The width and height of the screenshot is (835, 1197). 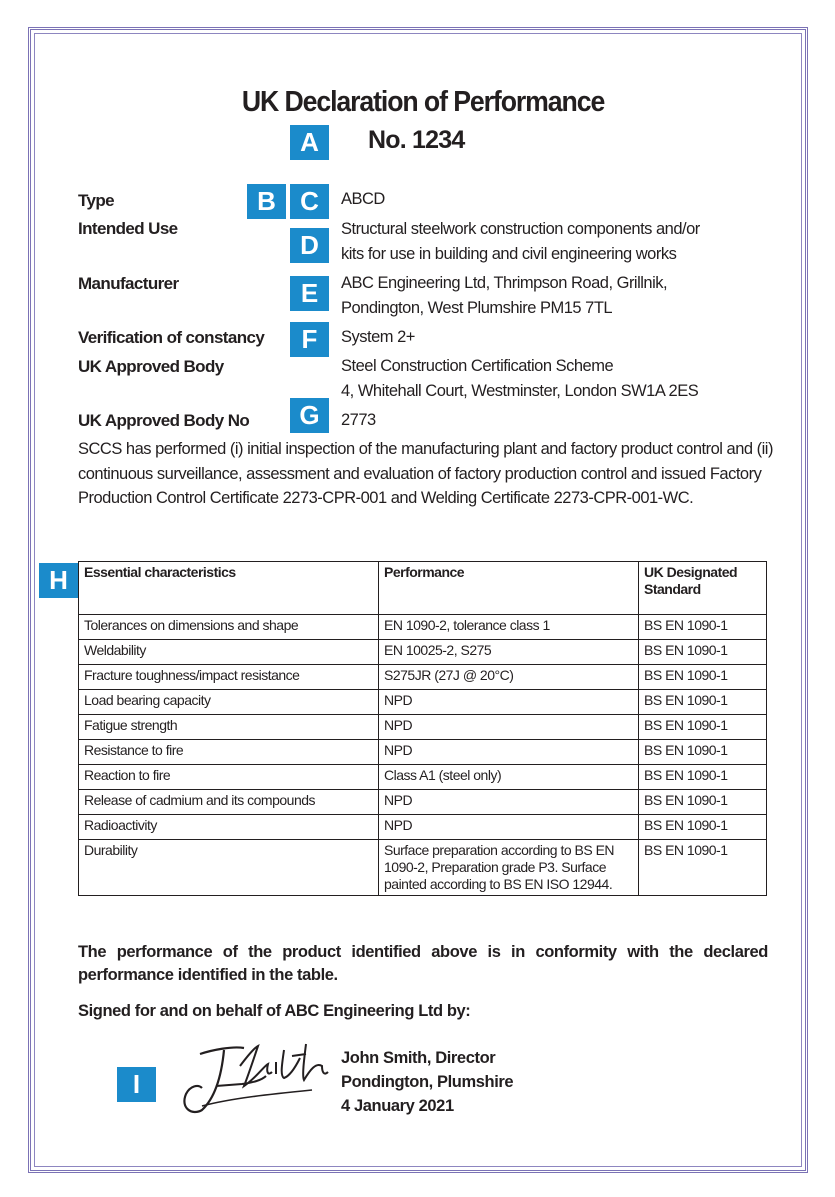 I want to click on cell-performance: Class A1 (steel only), so click(x=508, y=777).